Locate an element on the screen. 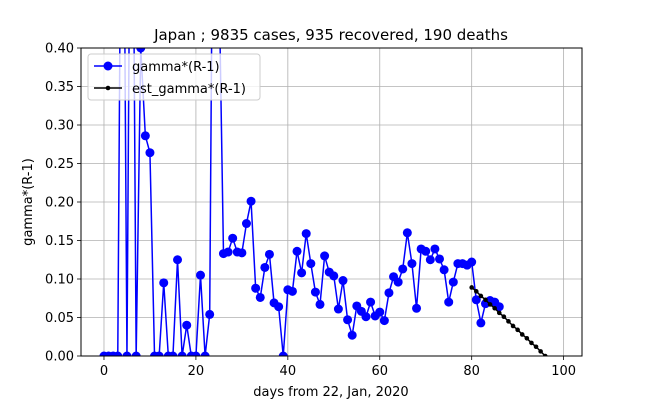 The height and width of the screenshot is (400, 647). legend-marker-gamma is located at coordinates (108, 66).